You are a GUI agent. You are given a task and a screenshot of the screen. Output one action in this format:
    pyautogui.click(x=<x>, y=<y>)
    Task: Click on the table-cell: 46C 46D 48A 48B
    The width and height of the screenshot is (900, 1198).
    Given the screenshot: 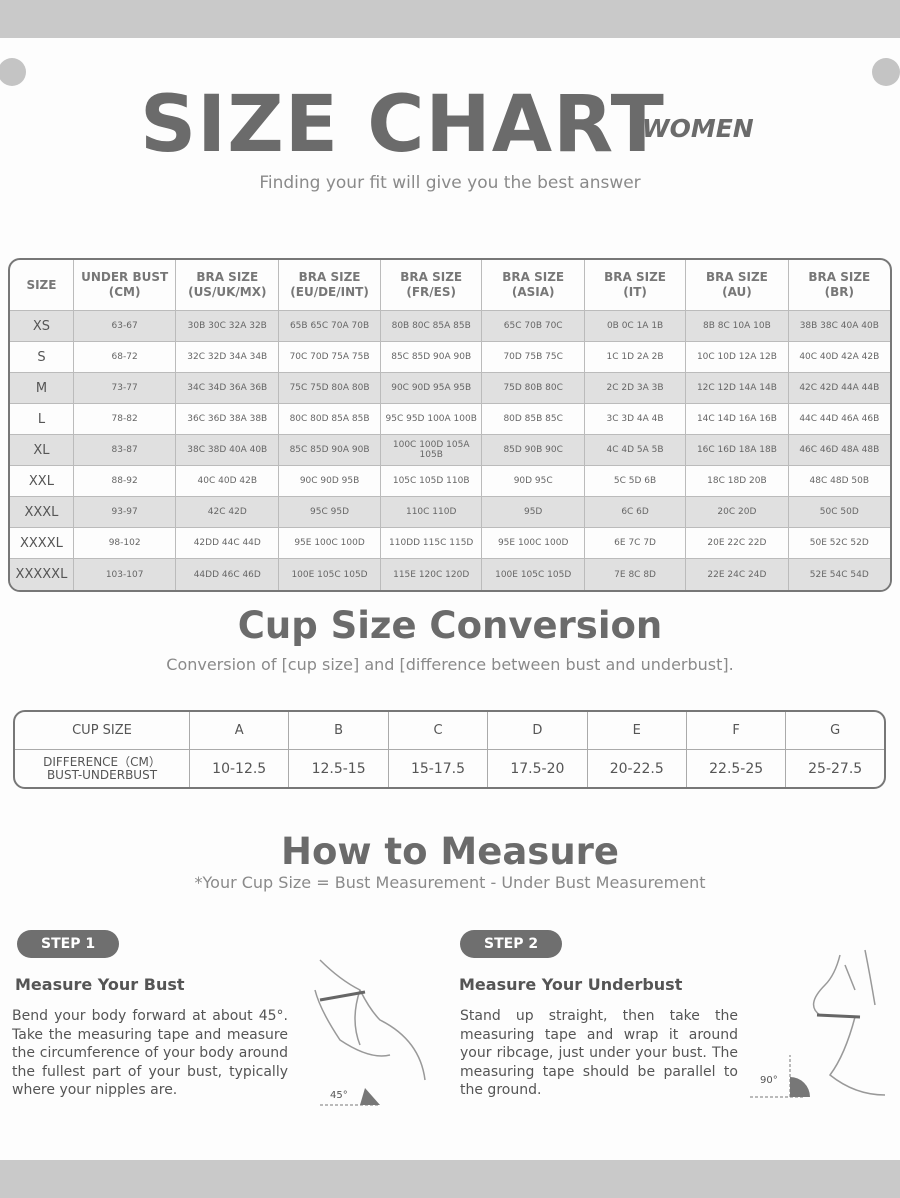 What is the action you would take?
    pyautogui.click(x=839, y=450)
    